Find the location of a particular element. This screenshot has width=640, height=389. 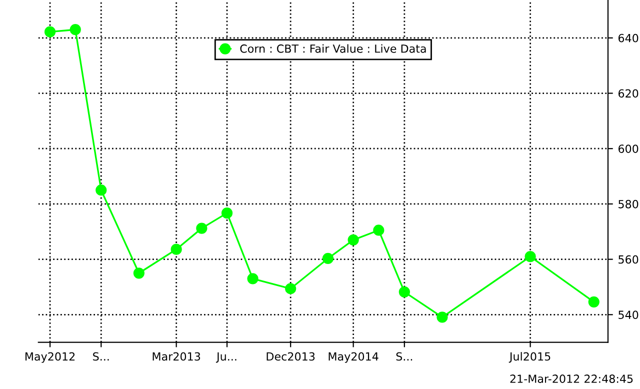

y-tick-label: 640 is located at coordinates (628, 38).